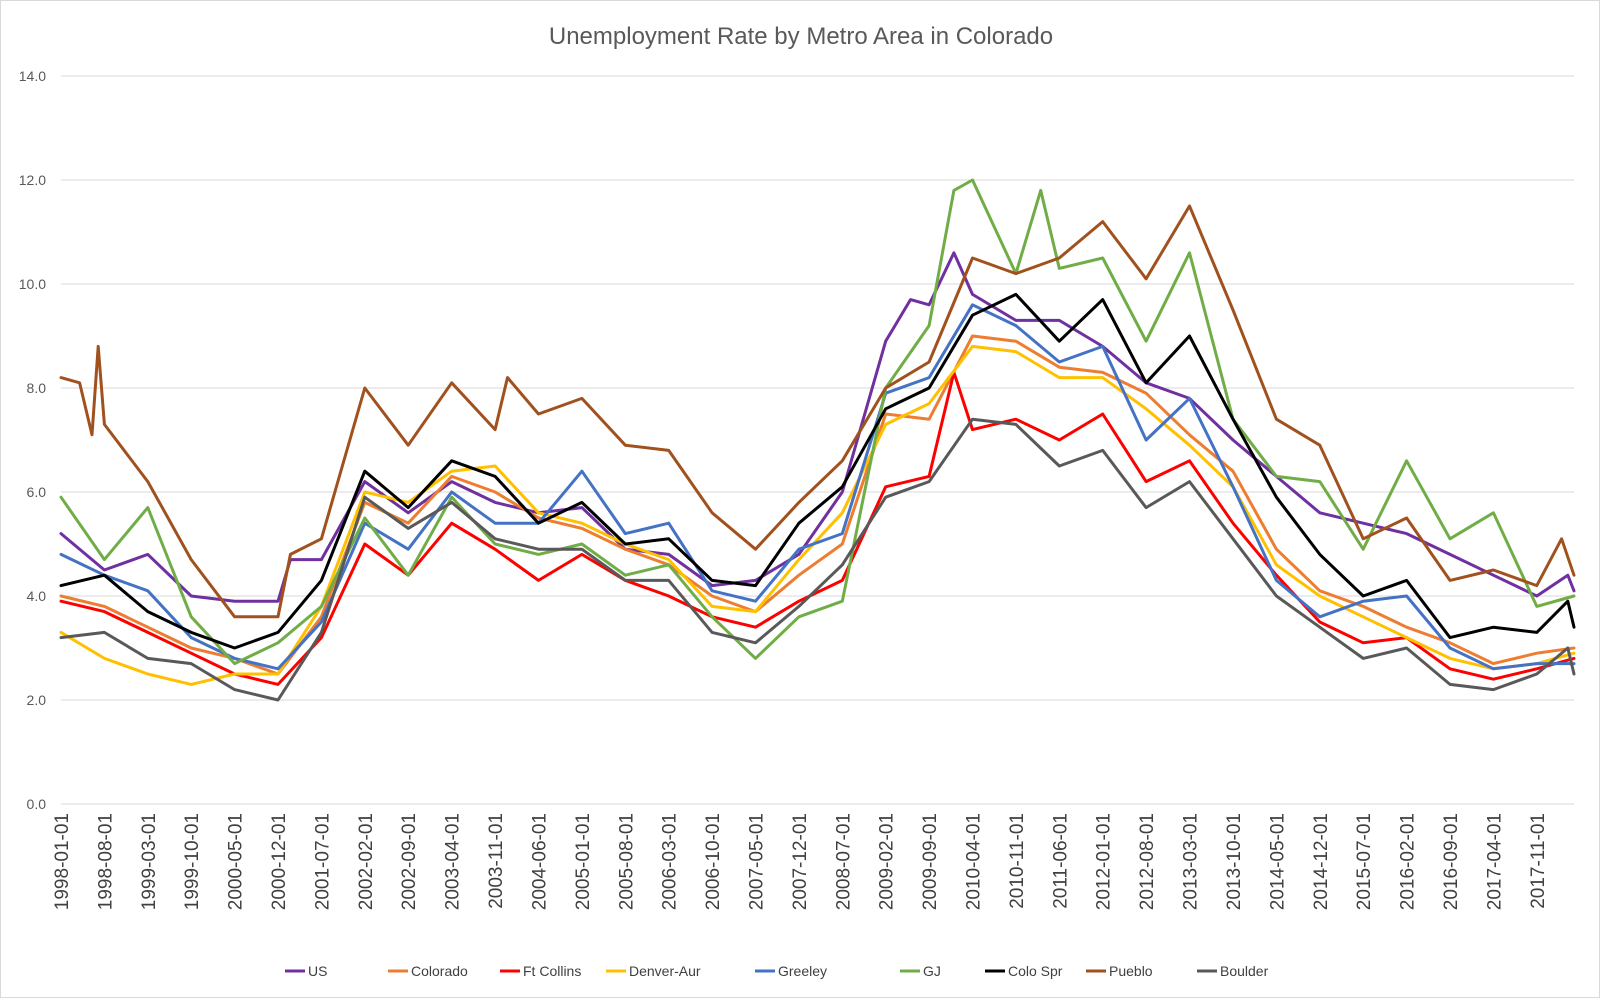 This screenshot has height=999, width=1600. What do you see at coordinates (1364, 861) in the screenshot?
I see `x-tick-label: 2015-07-01` at bounding box center [1364, 861].